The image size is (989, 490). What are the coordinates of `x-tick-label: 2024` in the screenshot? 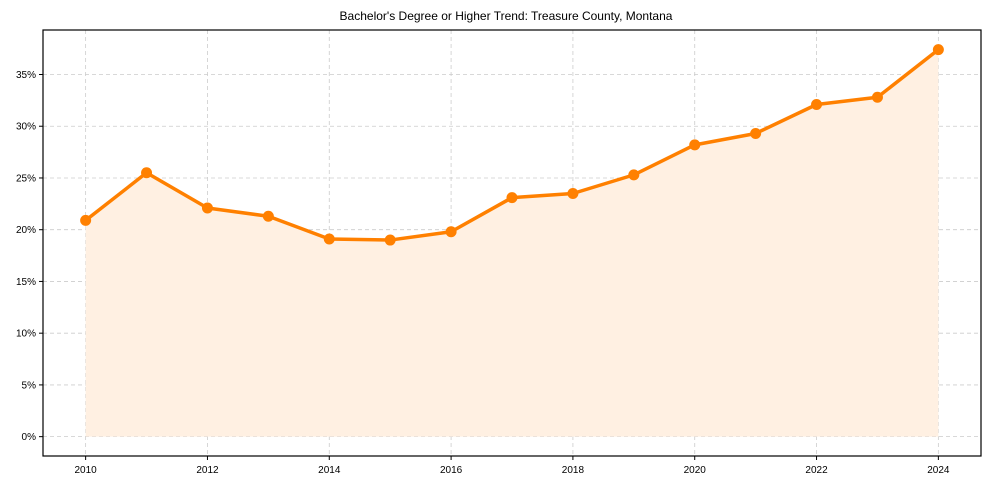 It's located at (938, 470).